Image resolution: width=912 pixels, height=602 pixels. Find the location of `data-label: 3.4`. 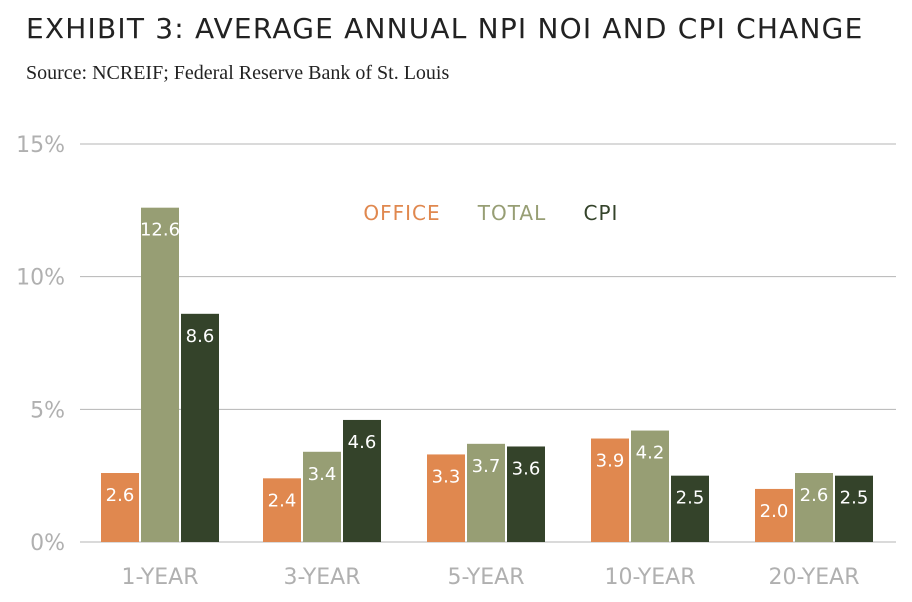

data-label: 3.4 is located at coordinates (322, 474).